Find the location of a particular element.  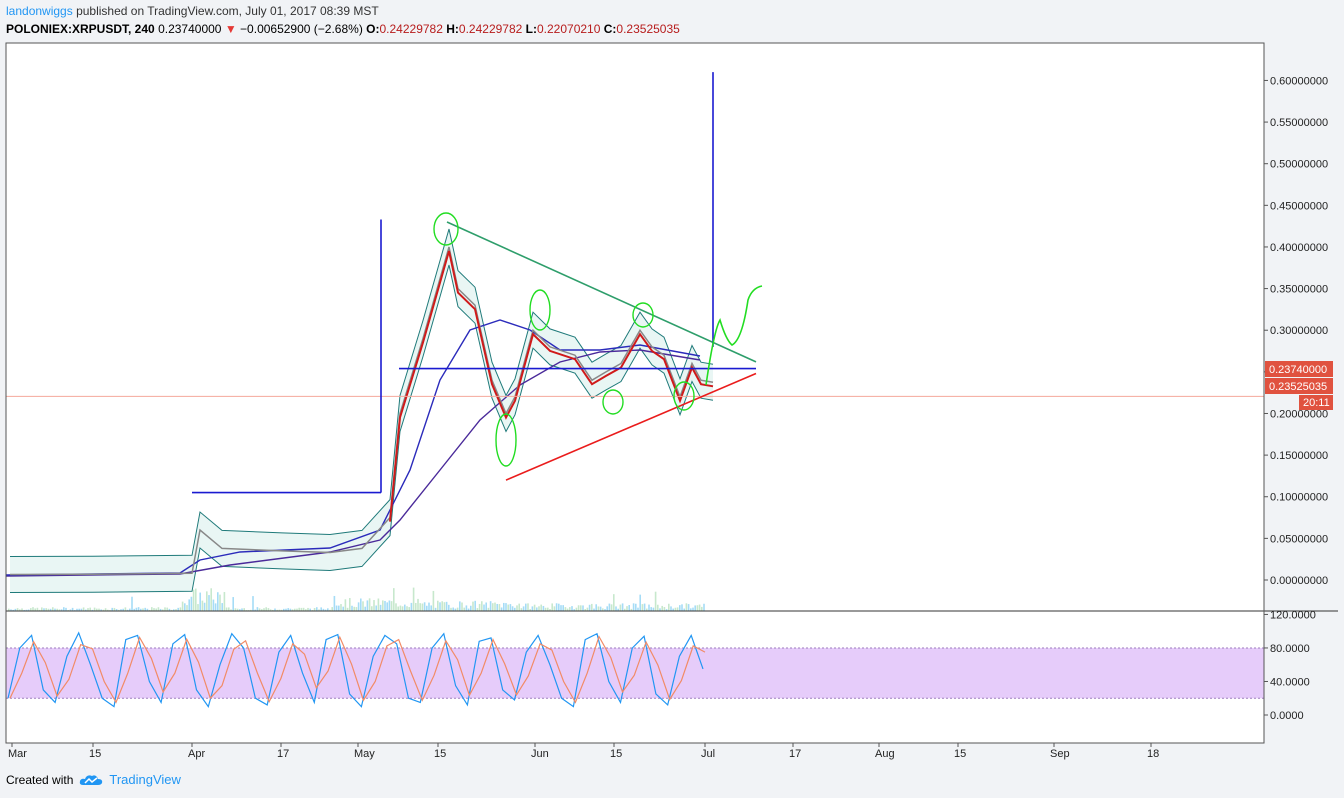

oscillator-tick-label: 0.0000 is located at coordinates (1287, 716).